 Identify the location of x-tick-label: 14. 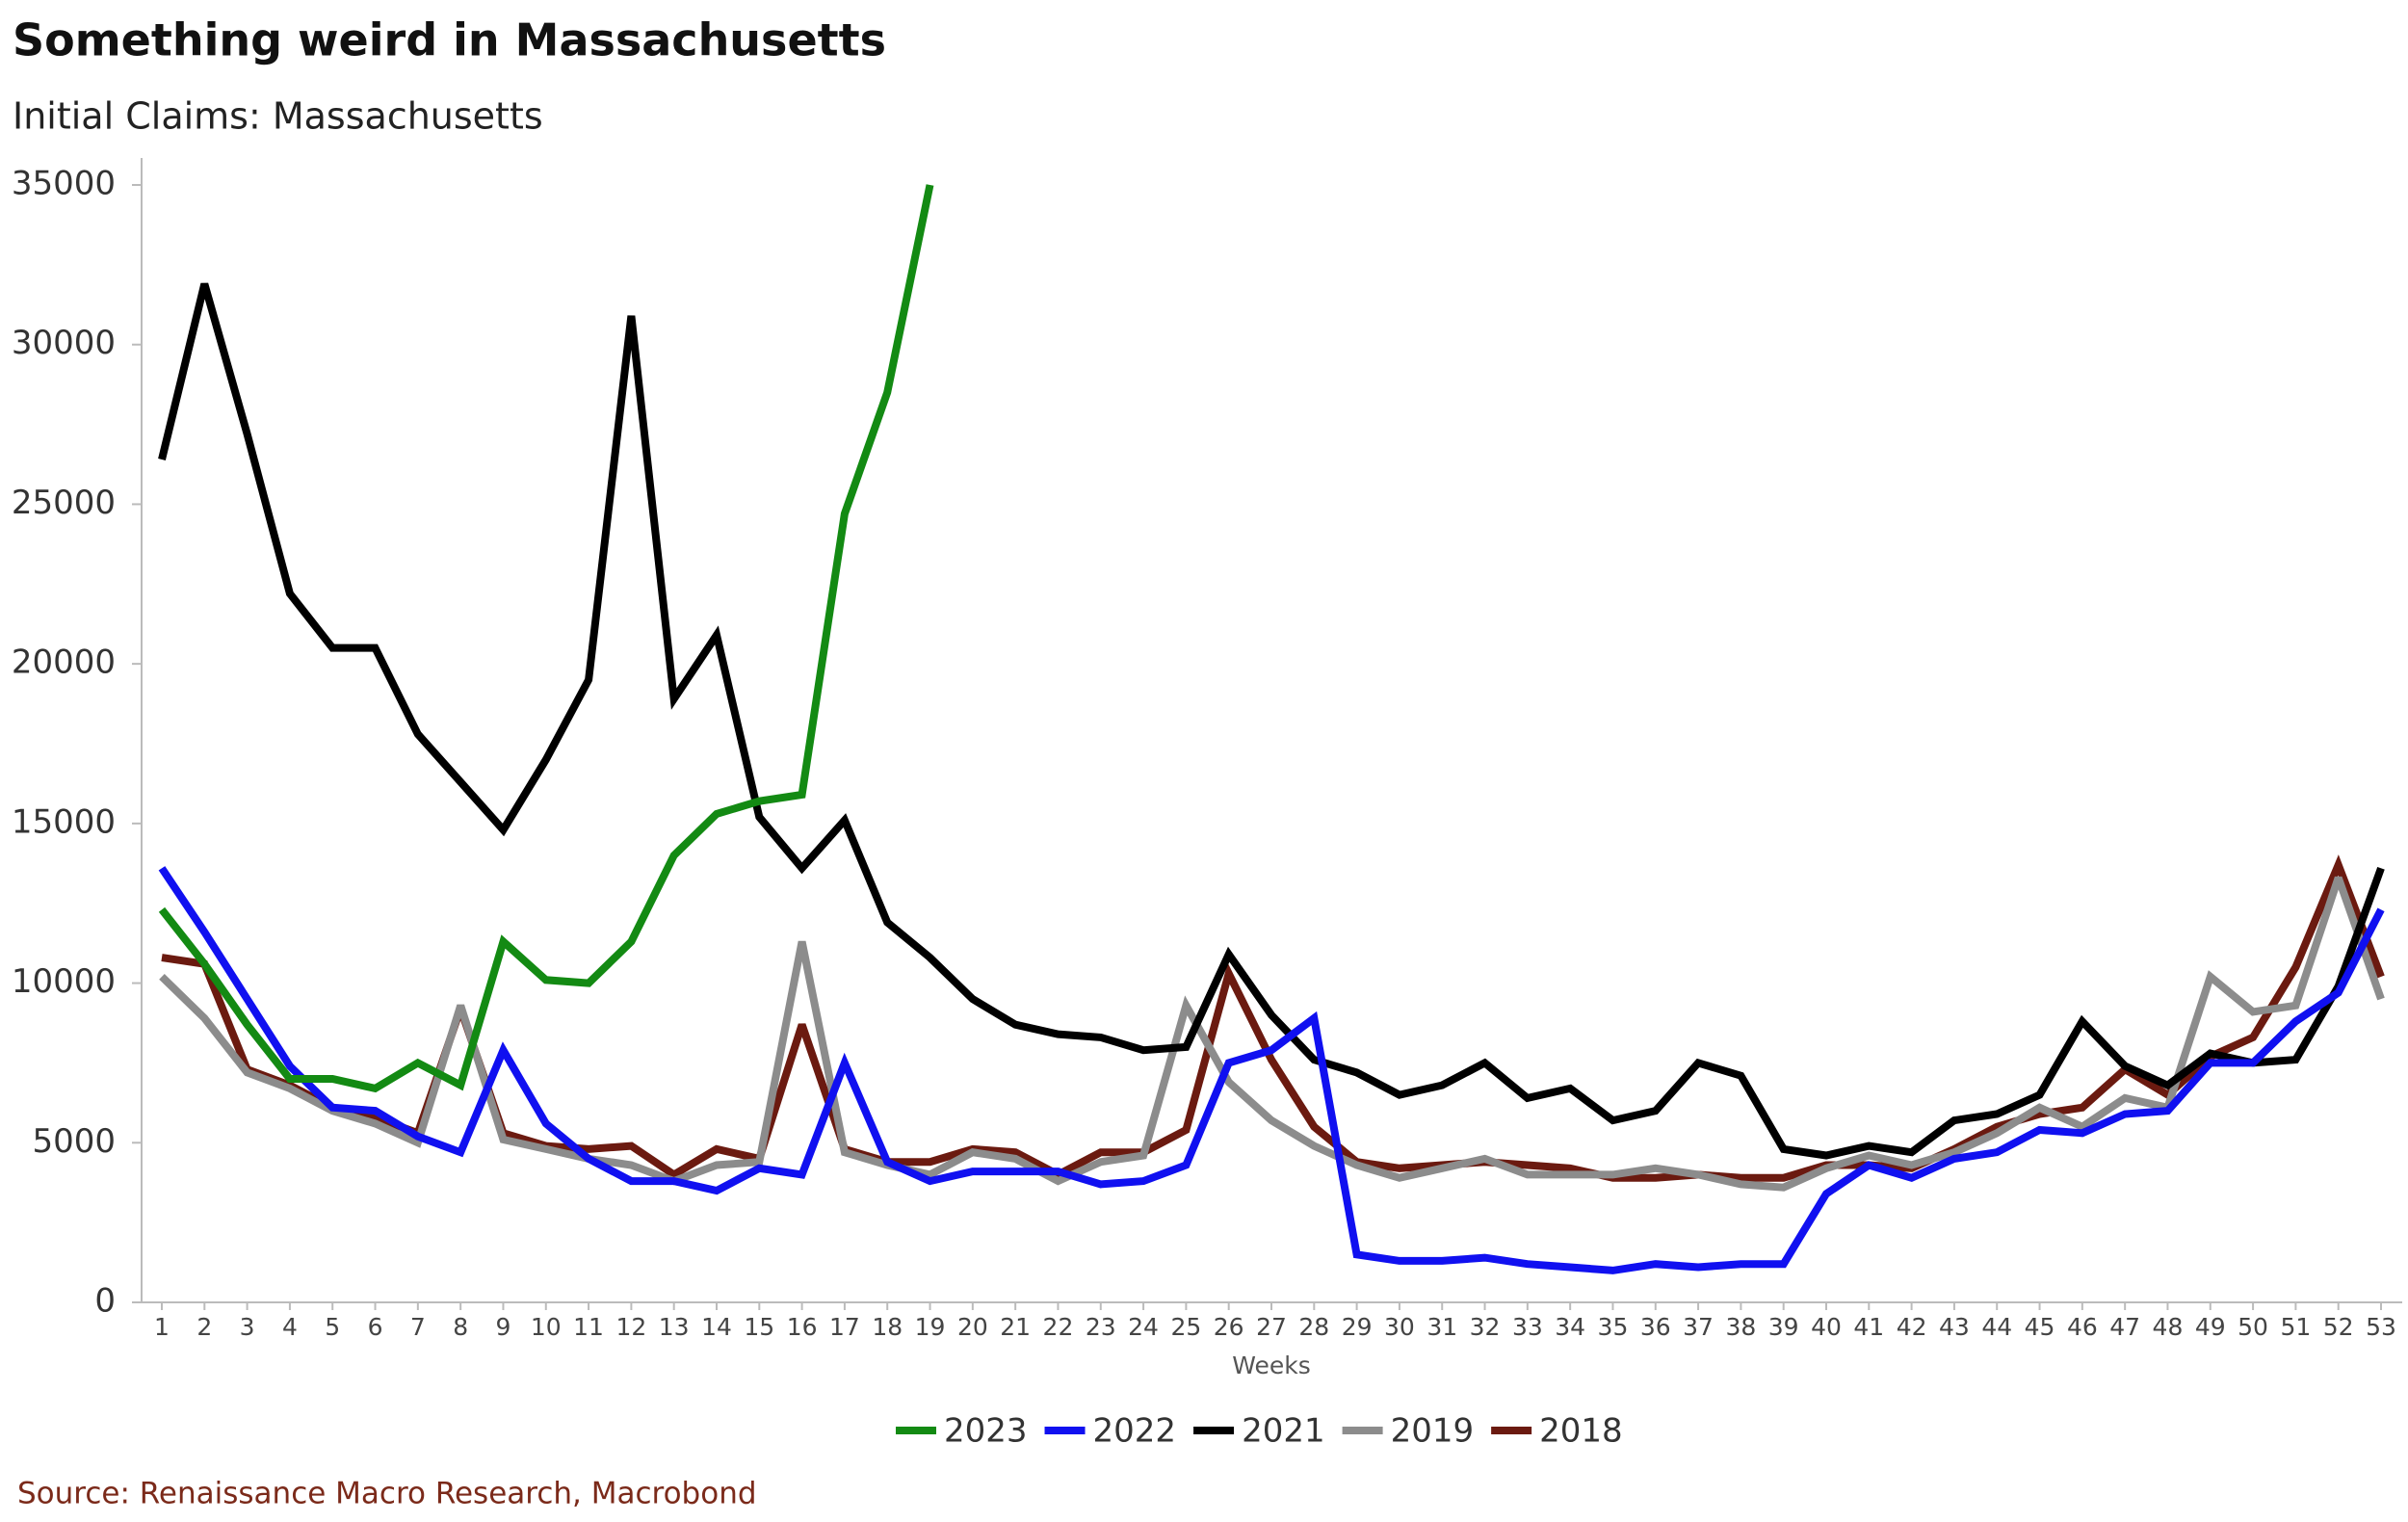
(716, 1327).